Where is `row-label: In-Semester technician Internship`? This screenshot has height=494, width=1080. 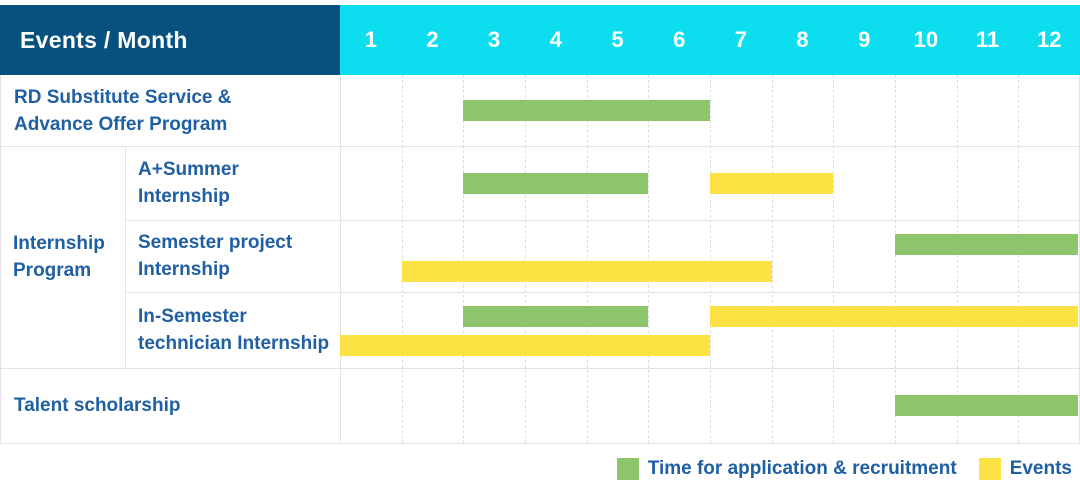 row-label: In-Semester technician Internship is located at coordinates (232, 330).